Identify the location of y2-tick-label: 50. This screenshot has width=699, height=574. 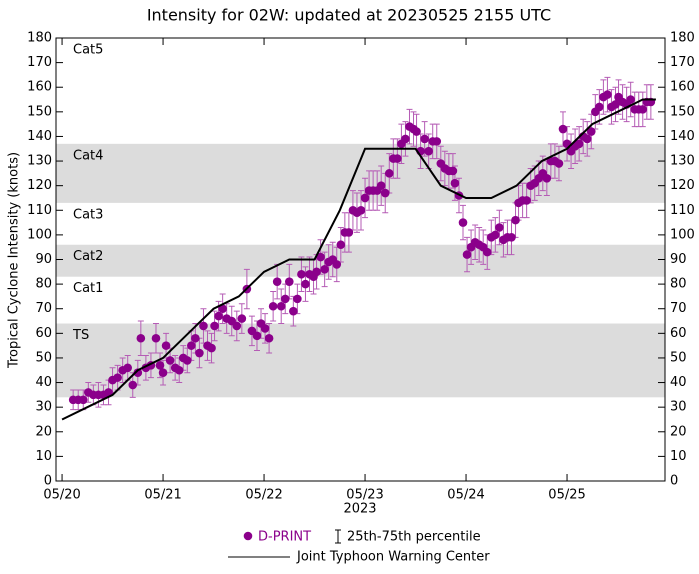
(678, 357).